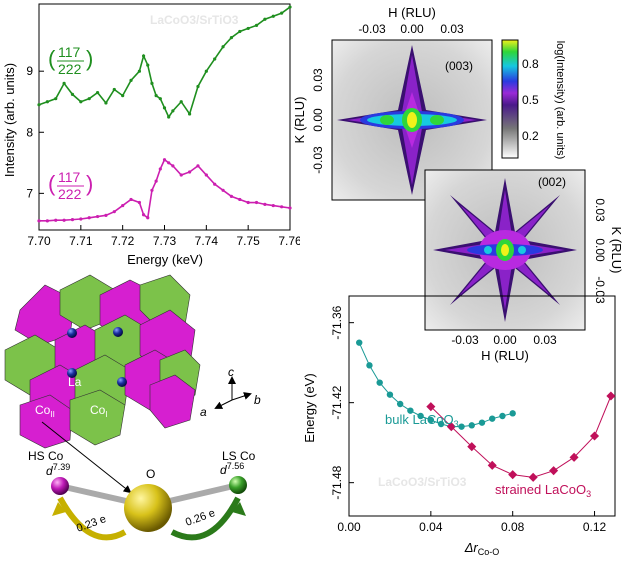 The height and width of the screenshot is (563, 624). I want to click on map-003-satellite-left, so click(387, 120).